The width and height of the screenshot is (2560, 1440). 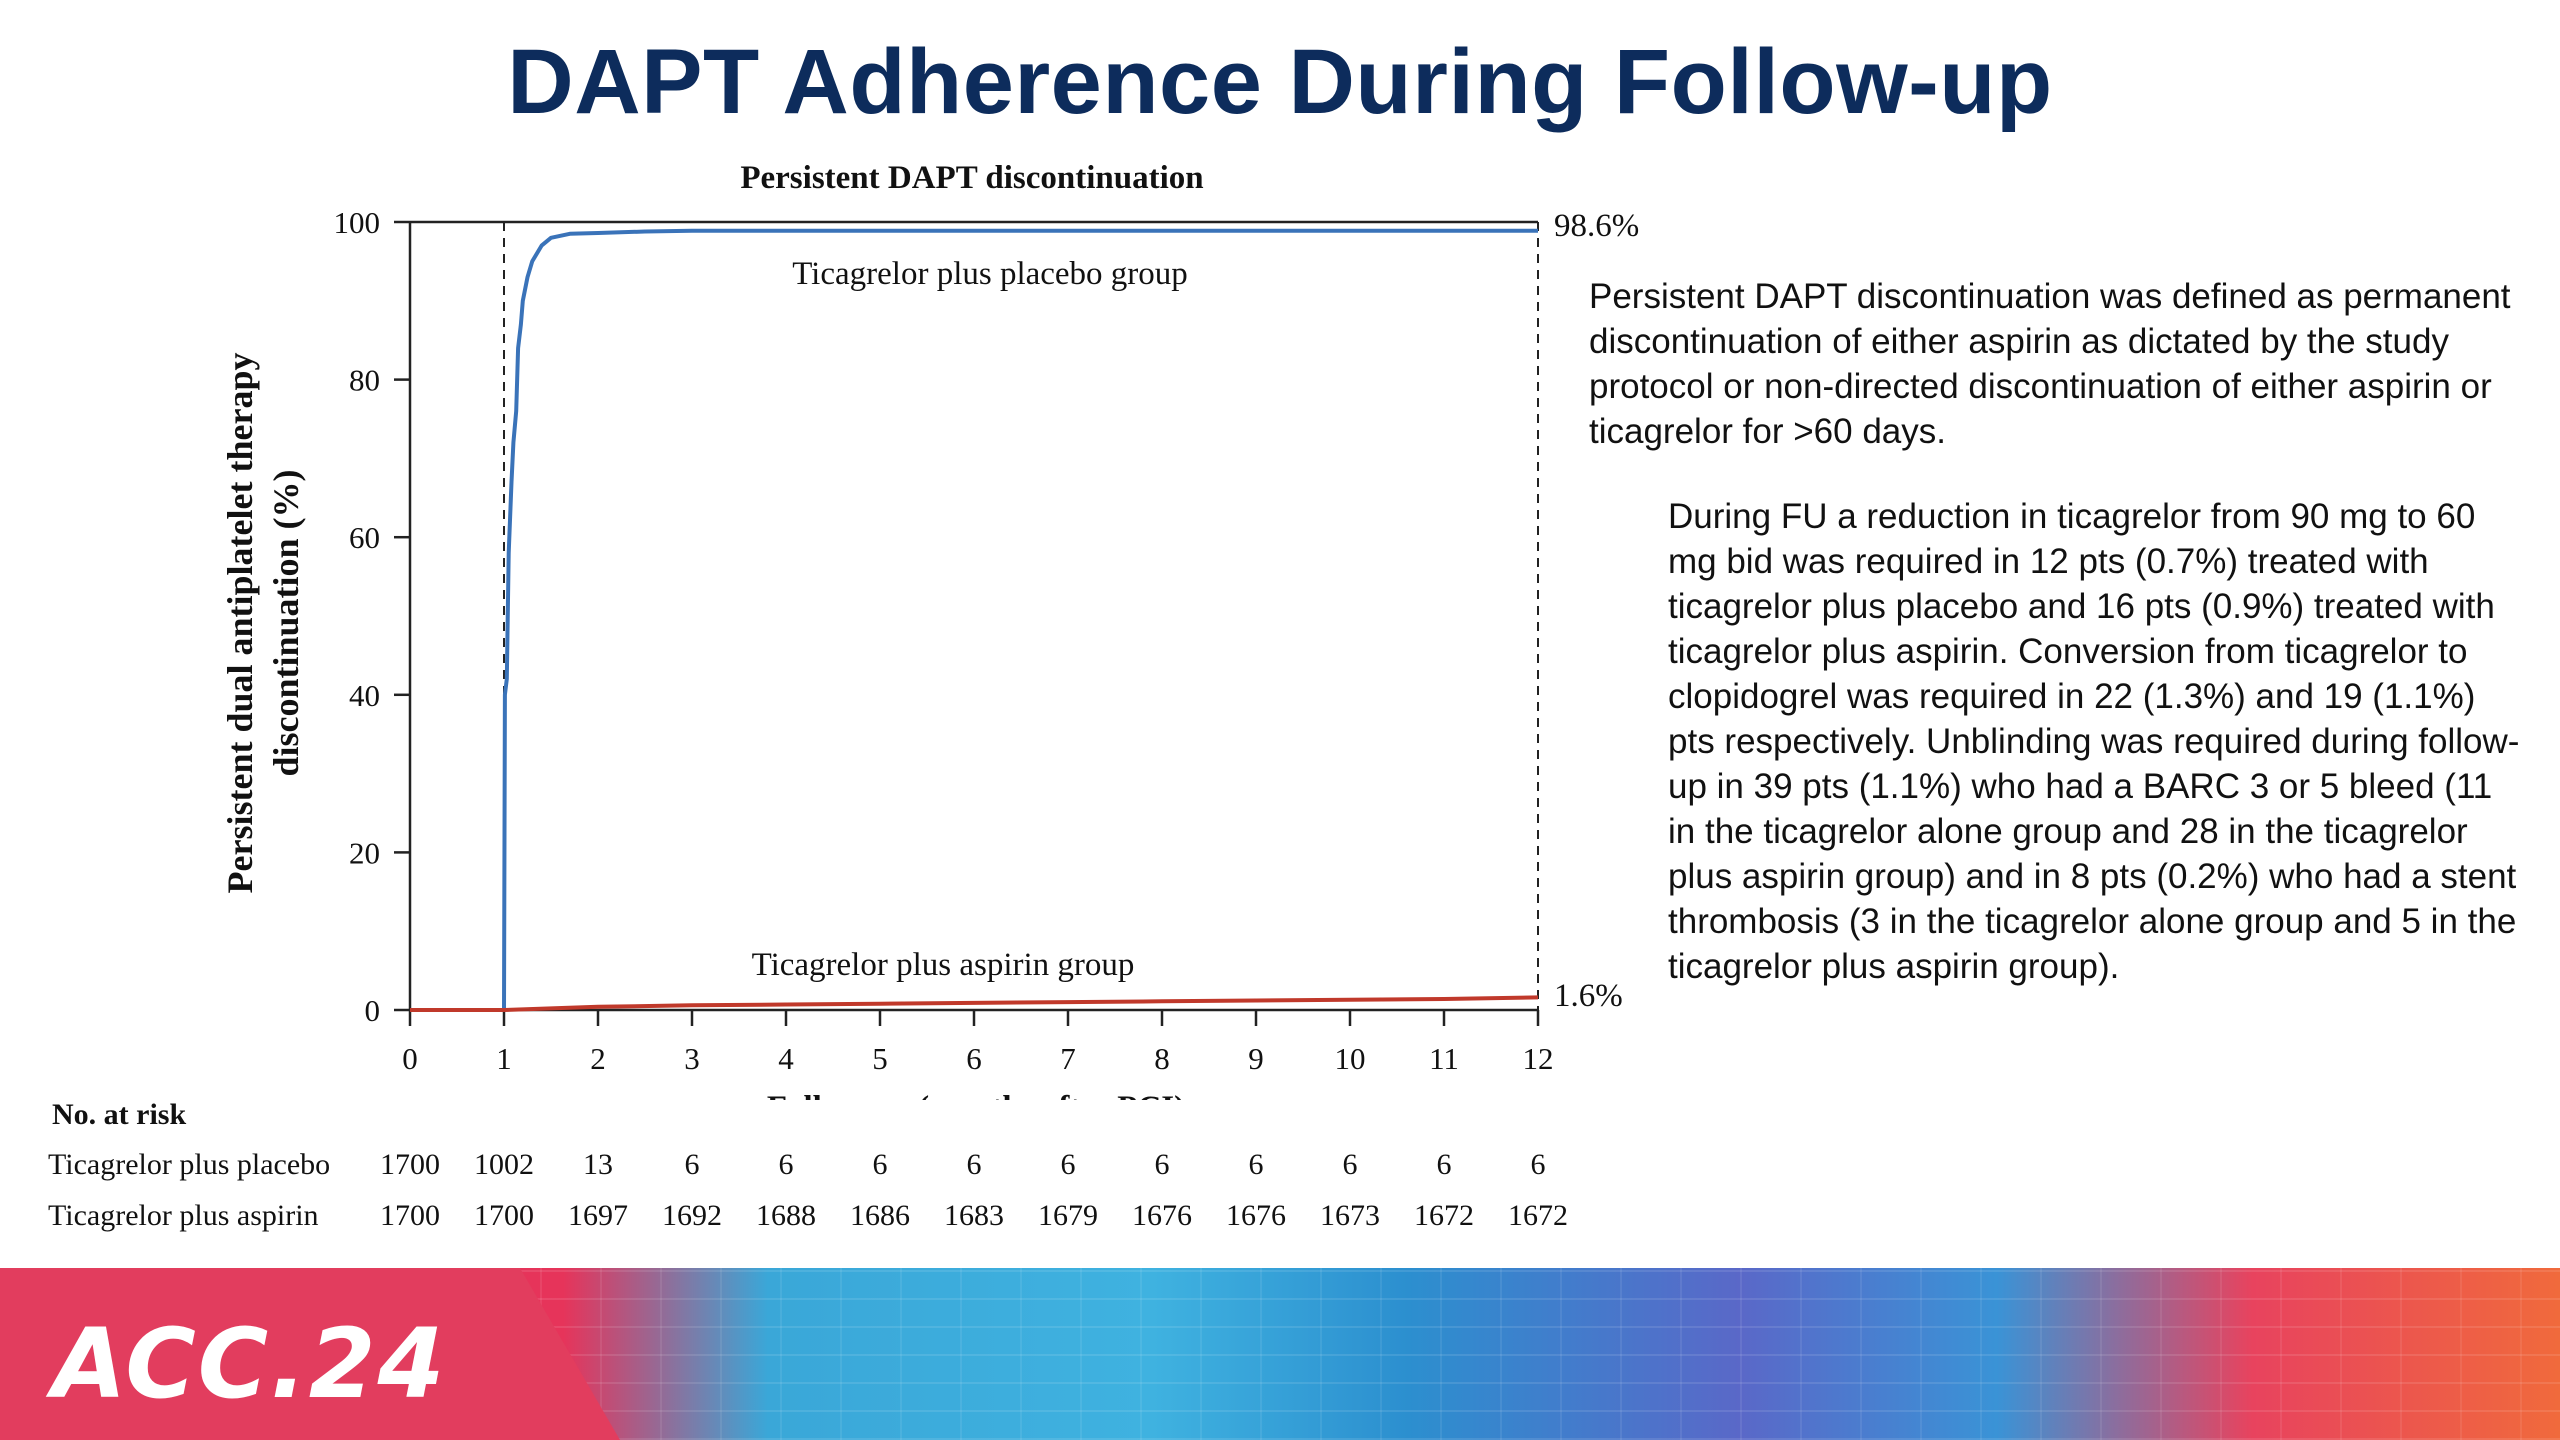 What do you see at coordinates (189, 1164) in the screenshot?
I see `risk-row-label-placebo: Ticagrelor plus placebo` at bounding box center [189, 1164].